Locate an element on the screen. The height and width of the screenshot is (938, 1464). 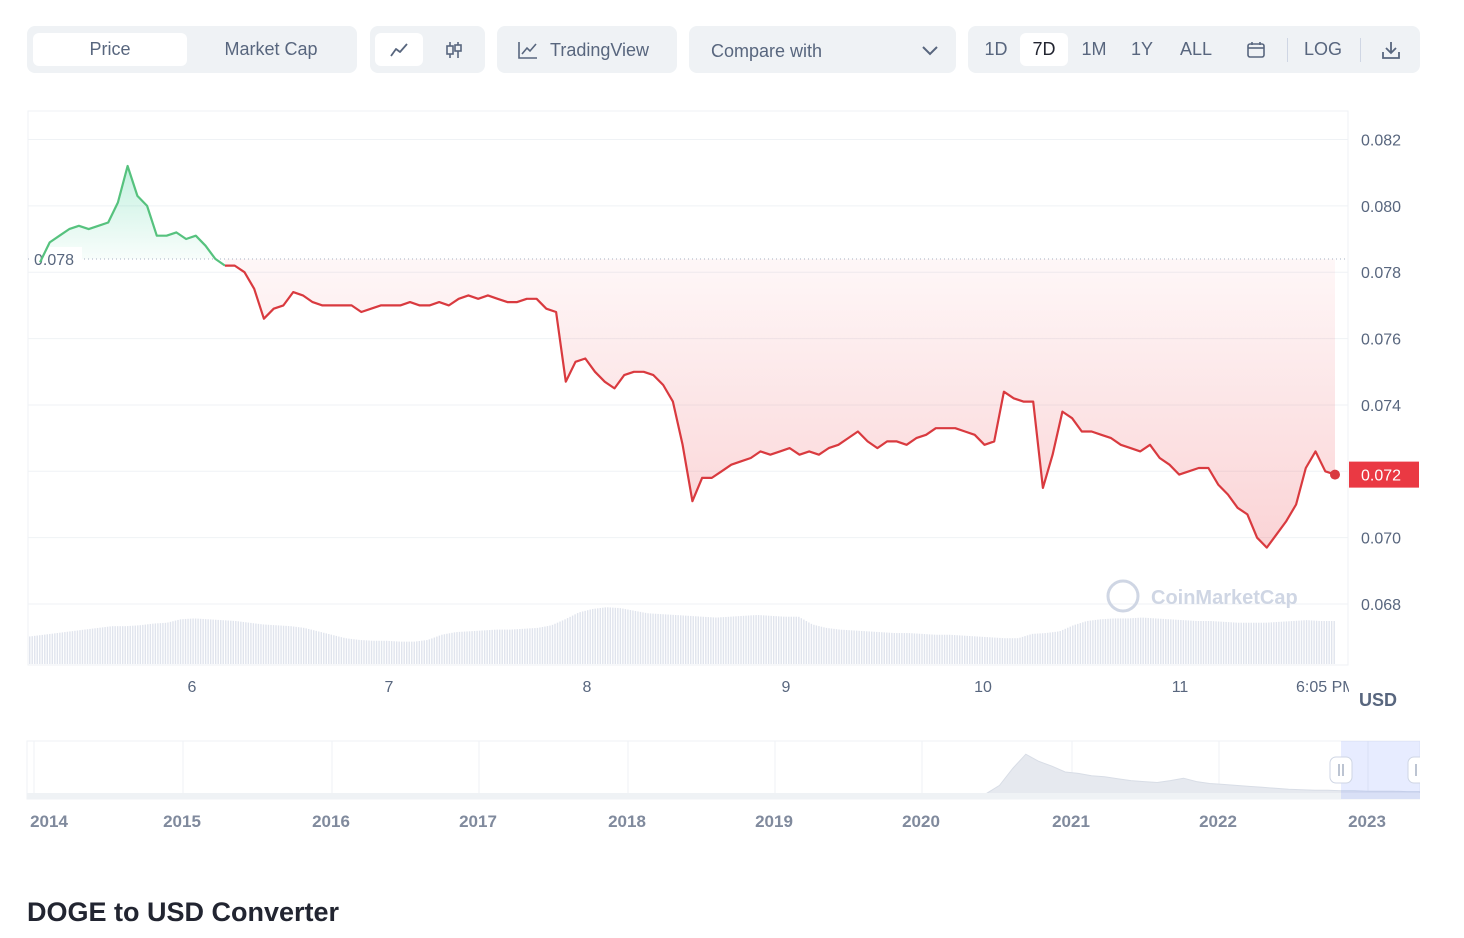
range-1d-button: 1D is located at coordinates (996, 49).